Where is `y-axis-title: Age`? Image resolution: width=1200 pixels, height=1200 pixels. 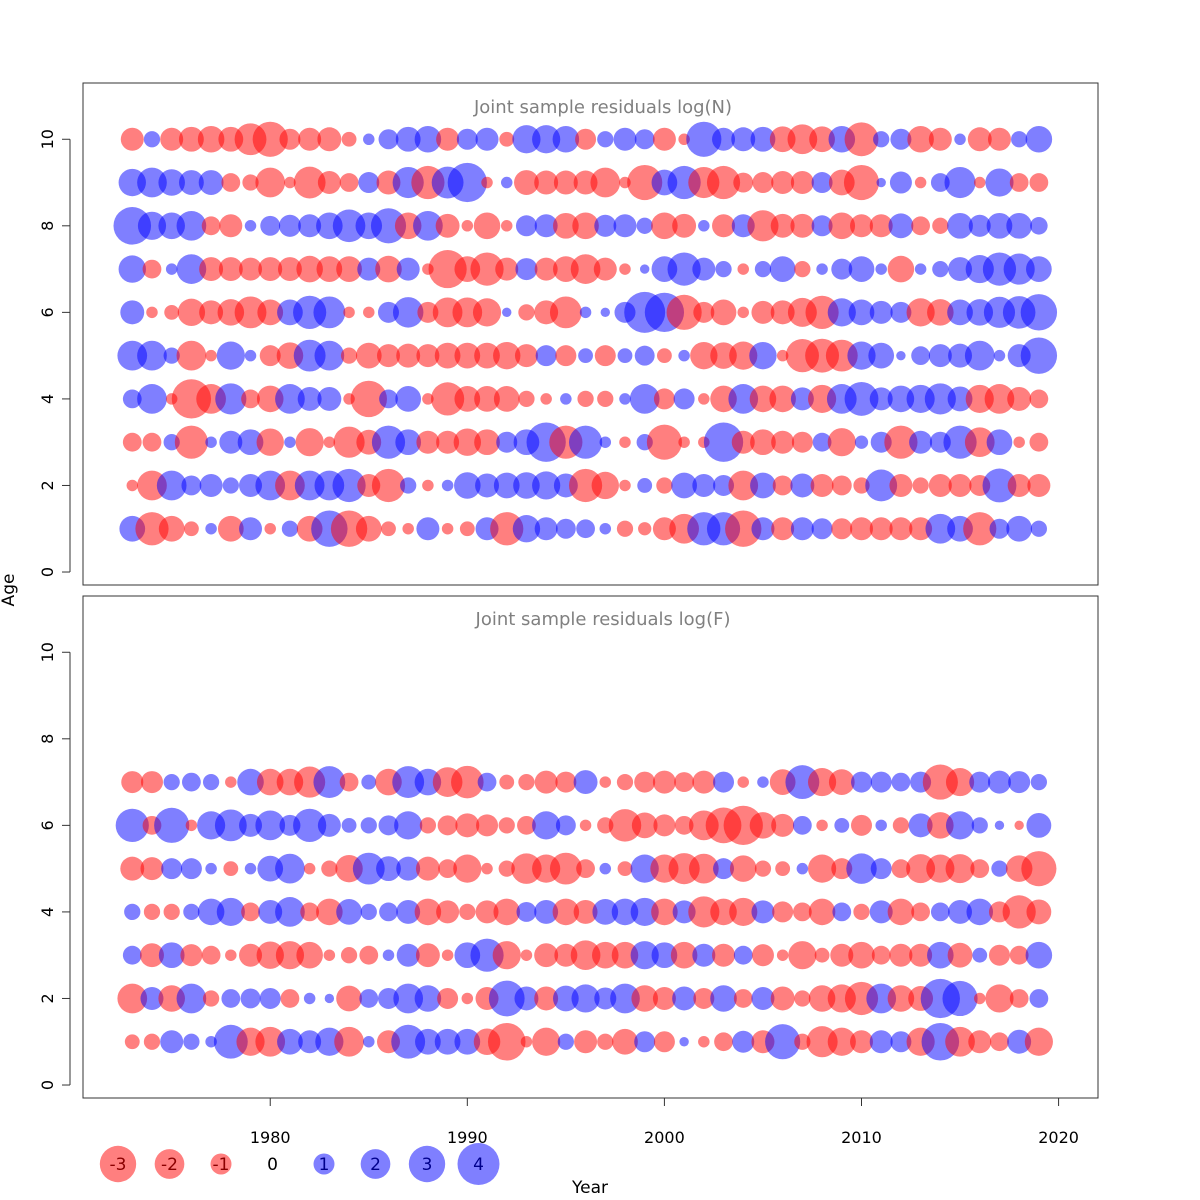
y-axis-title: Age is located at coordinates (9, 590).